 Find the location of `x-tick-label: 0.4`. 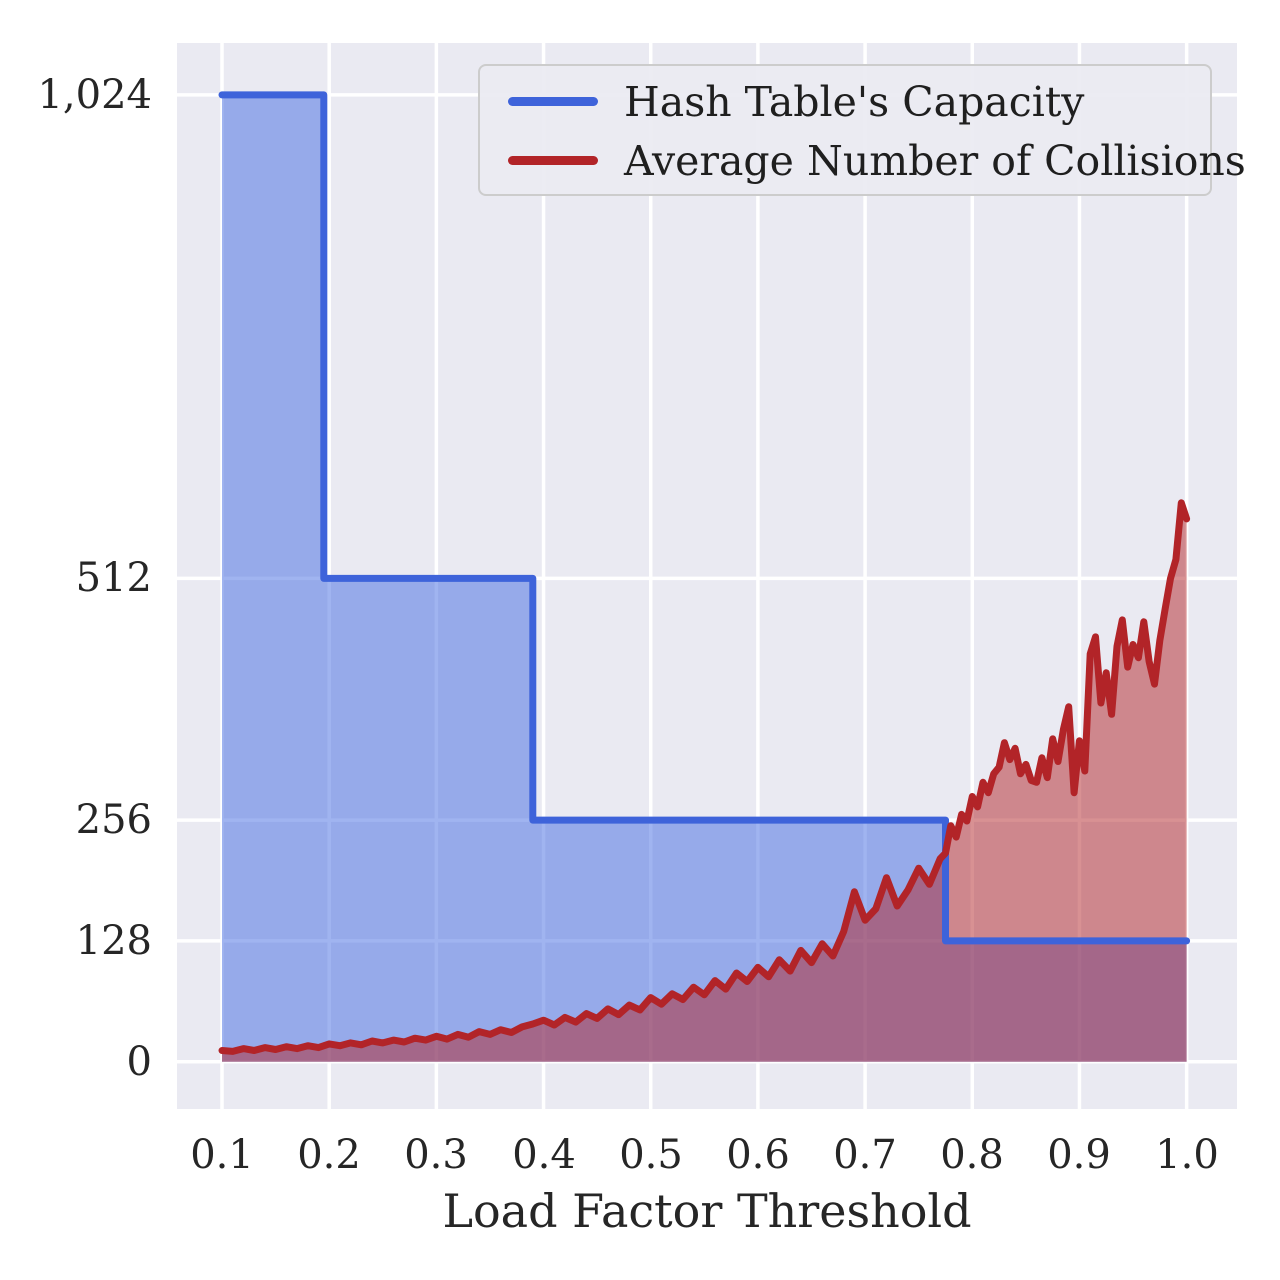

x-tick-label: 0.4 is located at coordinates (544, 1155).